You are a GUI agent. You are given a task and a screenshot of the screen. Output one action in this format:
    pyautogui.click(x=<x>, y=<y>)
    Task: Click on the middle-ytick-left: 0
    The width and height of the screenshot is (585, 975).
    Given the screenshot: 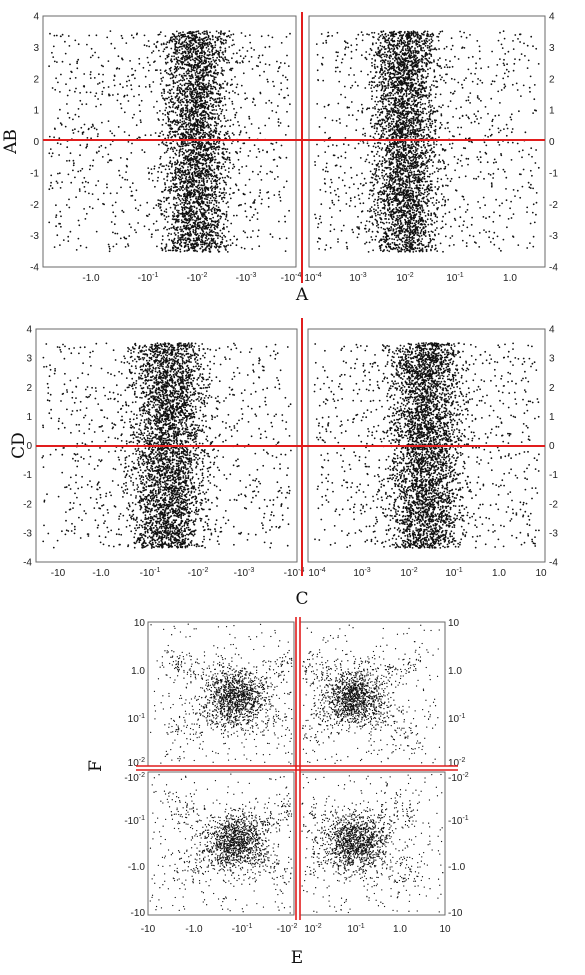 What is the action you would take?
    pyautogui.click(x=29, y=446)
    